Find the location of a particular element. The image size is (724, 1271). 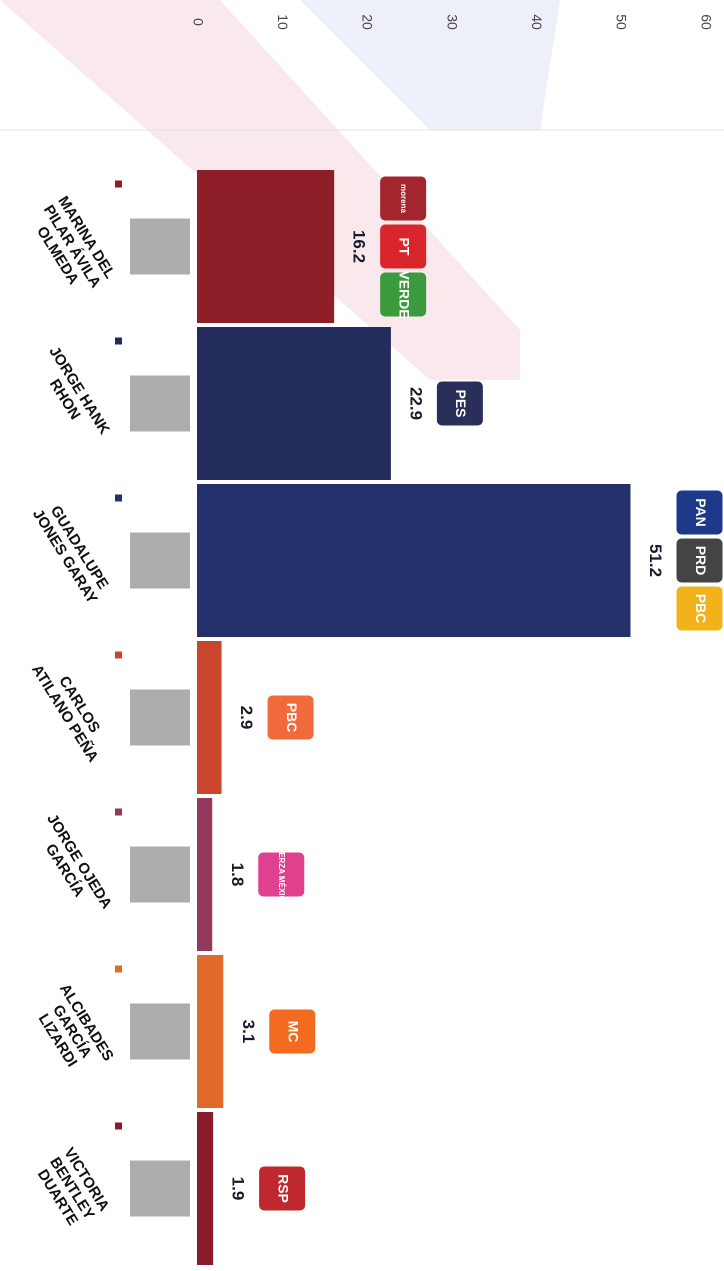

x-tick-label: 30 is located at coordinates (452, 22).